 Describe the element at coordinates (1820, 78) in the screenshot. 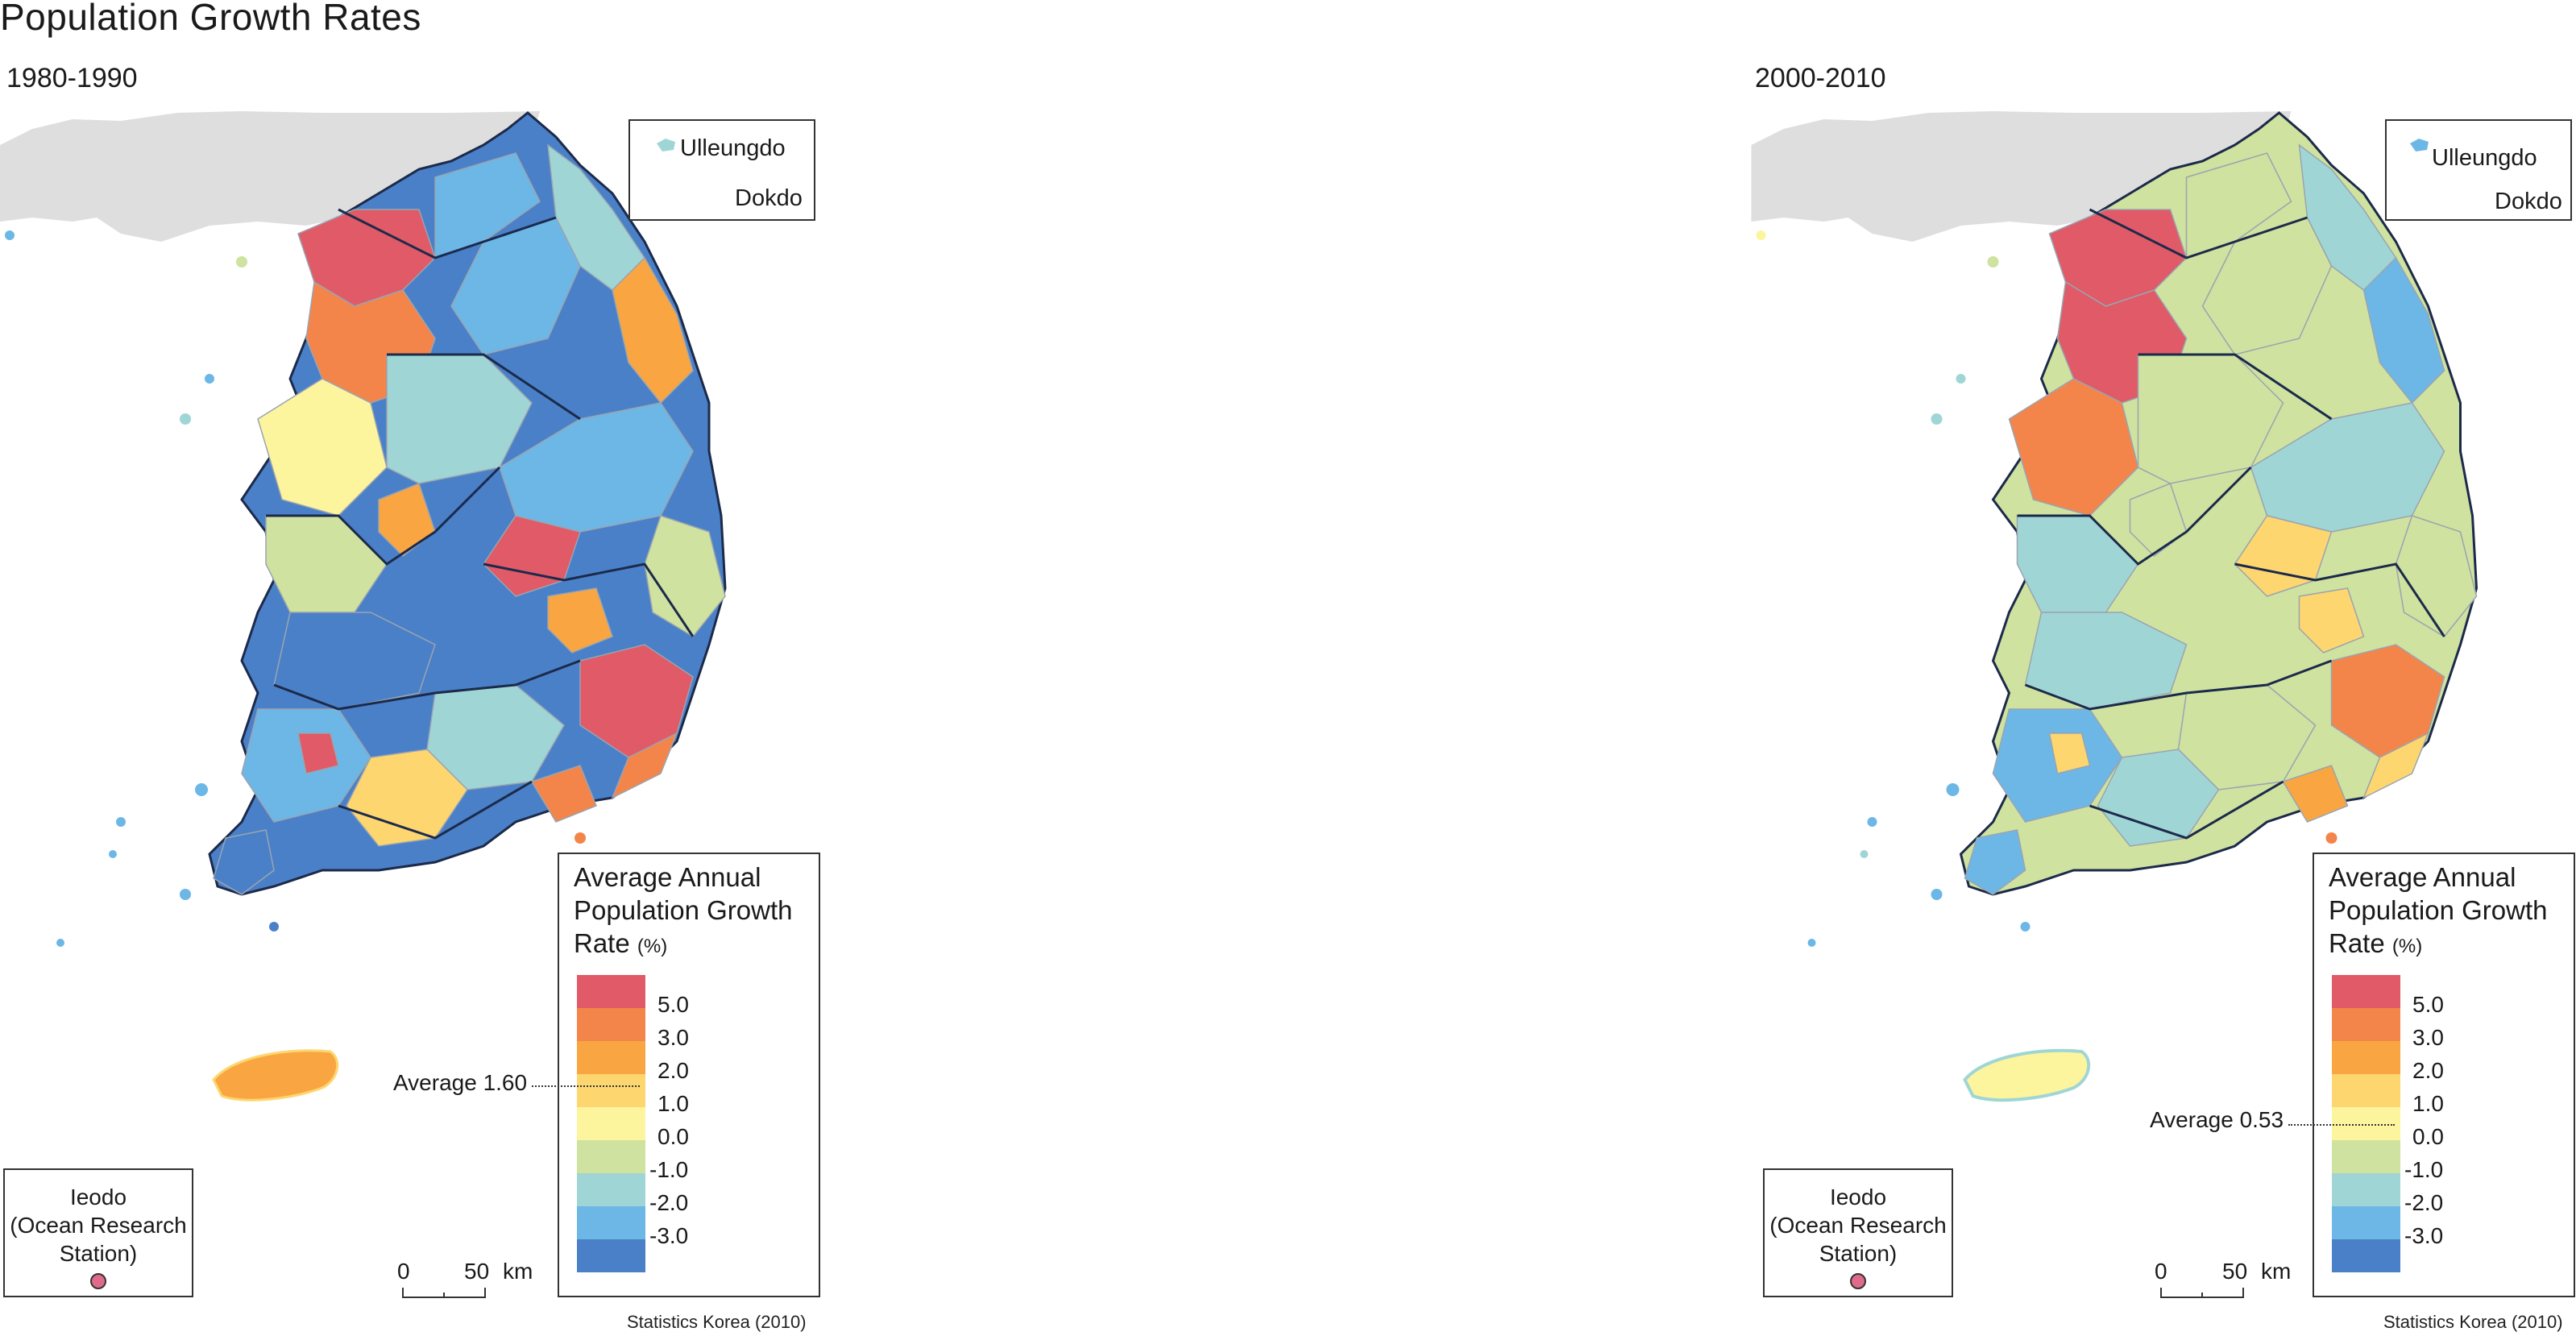

I see `map-title-2000-2010: 2000-2010` at that location.